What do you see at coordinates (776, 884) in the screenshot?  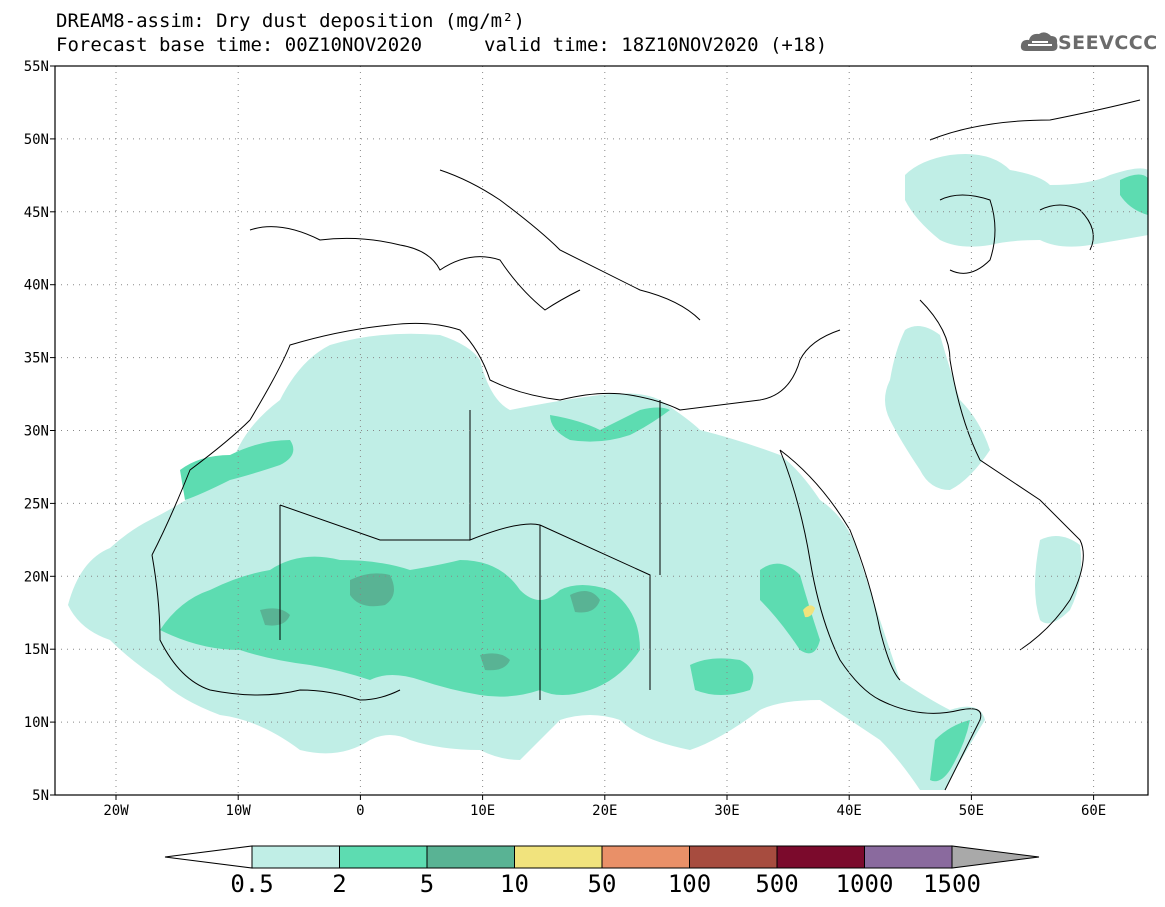 I see `colorbar-label: 500` at bounding box center [776, 884].